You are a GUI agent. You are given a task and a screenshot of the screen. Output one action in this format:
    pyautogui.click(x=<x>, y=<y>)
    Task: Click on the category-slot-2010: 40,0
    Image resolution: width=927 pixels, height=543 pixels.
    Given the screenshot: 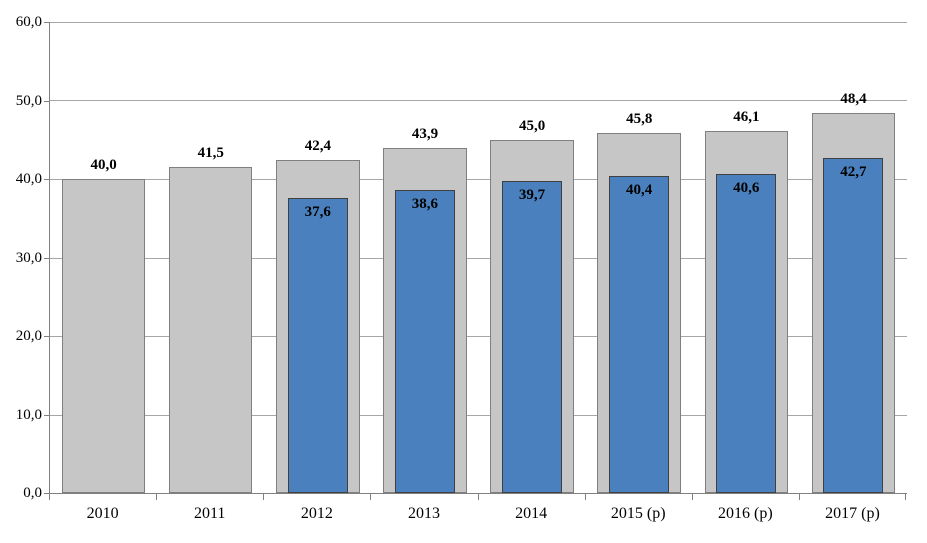 What is the action you would take?
    pyautogui.click(x=103, y=257)
    